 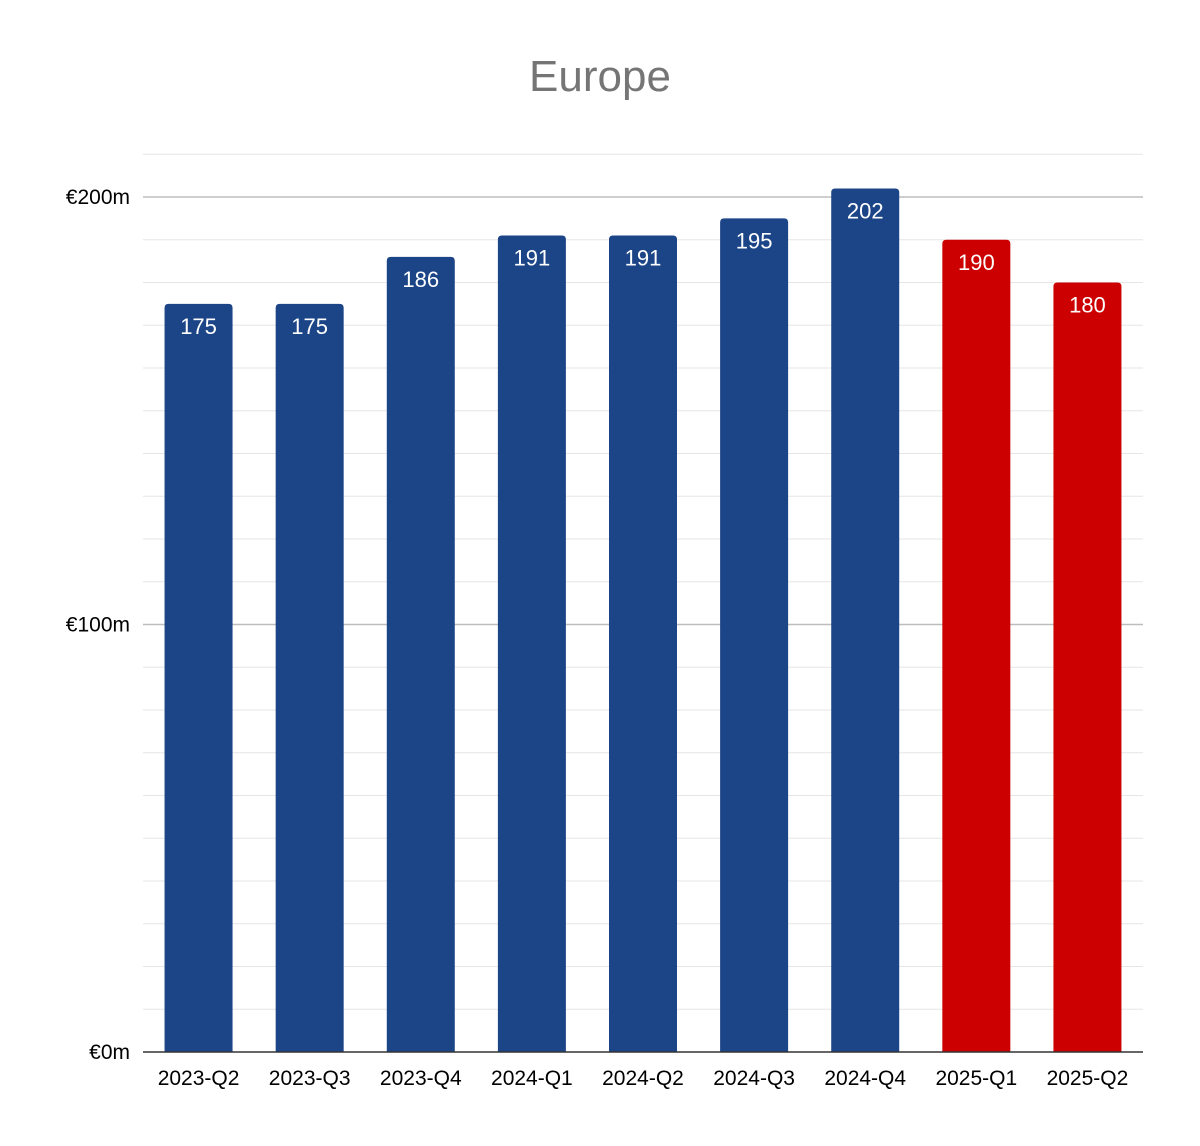 What do you see at coordinates (643, 1078) in the screenshot?
I see `x-tick-label: 2024-Q2` at bounding box center [643, 1078].